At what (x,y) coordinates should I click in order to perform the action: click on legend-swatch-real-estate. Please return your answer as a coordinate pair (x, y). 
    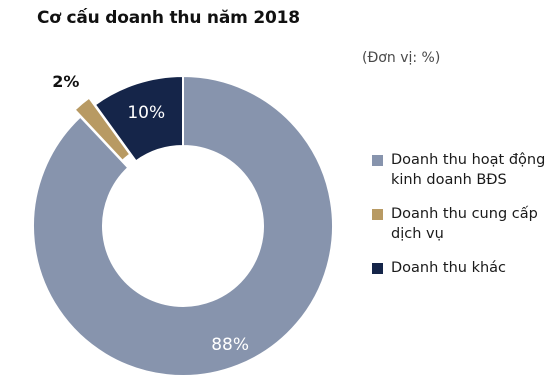
    Looking at the image, I should click on (377, 160).